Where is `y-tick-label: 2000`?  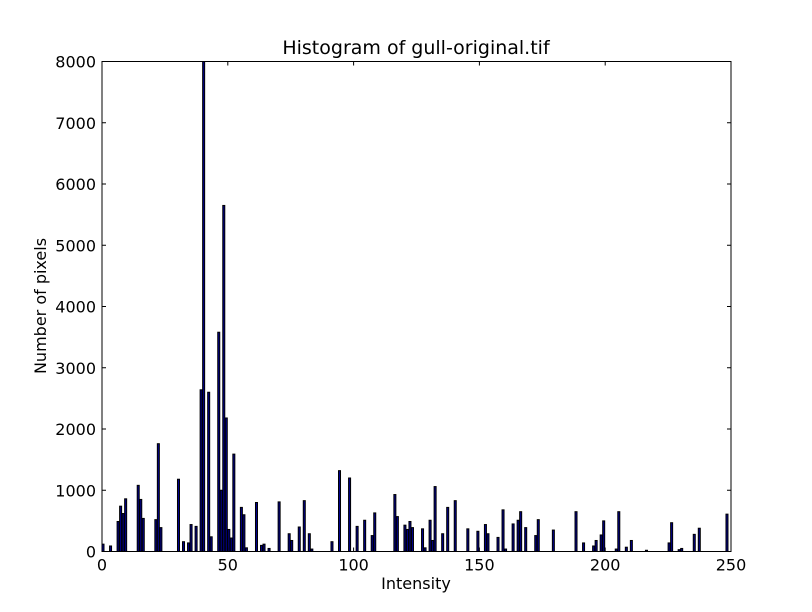
y-tick-label: 2000 is located at coordinates (75, 429).